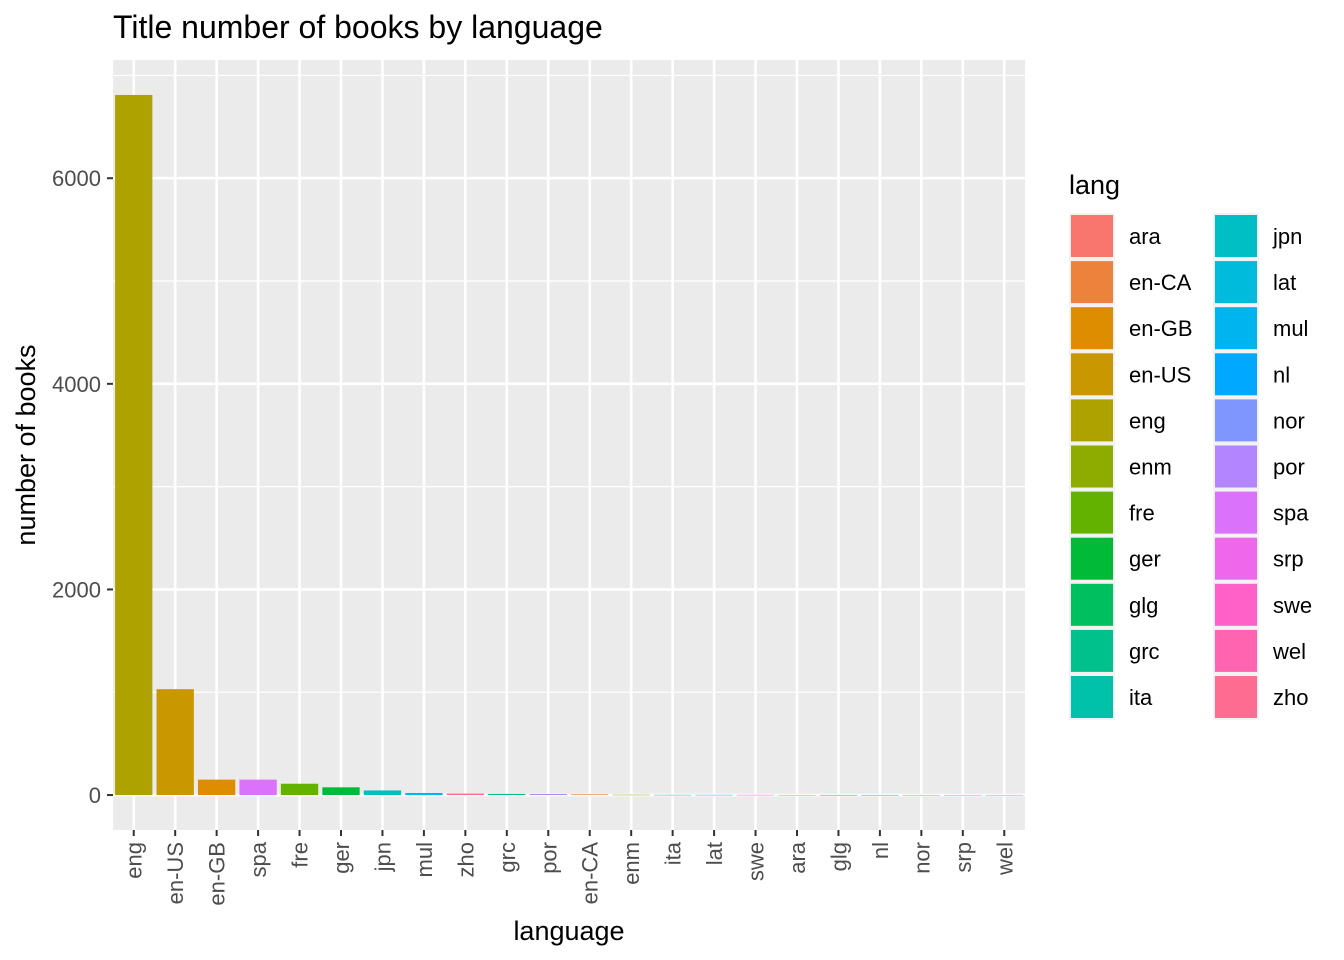 This screenshot has width=1344, height=960. Describe the element at coordinates (216, 787) in the screenshot. I see `bar-en-GB` at that location.